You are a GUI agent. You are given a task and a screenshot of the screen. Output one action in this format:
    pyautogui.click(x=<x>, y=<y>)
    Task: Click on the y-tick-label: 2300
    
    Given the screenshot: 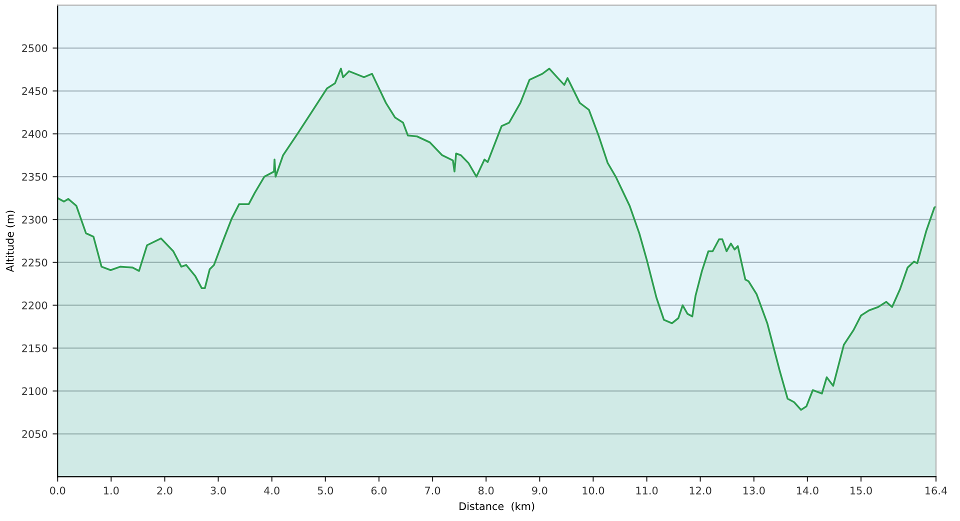 What is the action you would take?
    pyautogui.click(x=35, y=220)
    